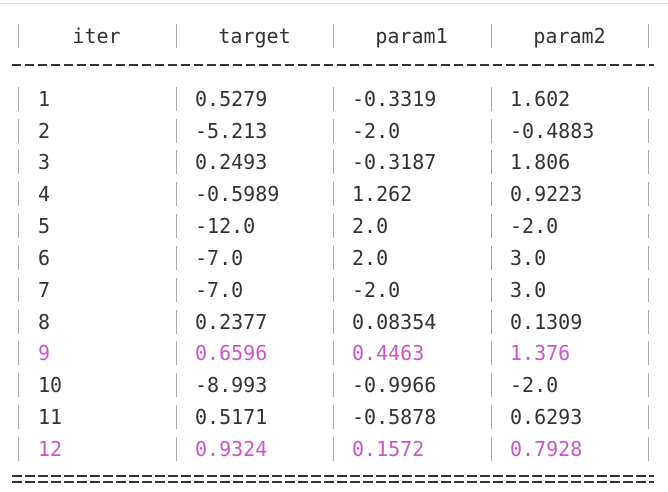 The image size is (668, 492). What do you see at coordinates (44, 290) in the screenshot?
I see `cell: 7` at bounding box center [44, 290].